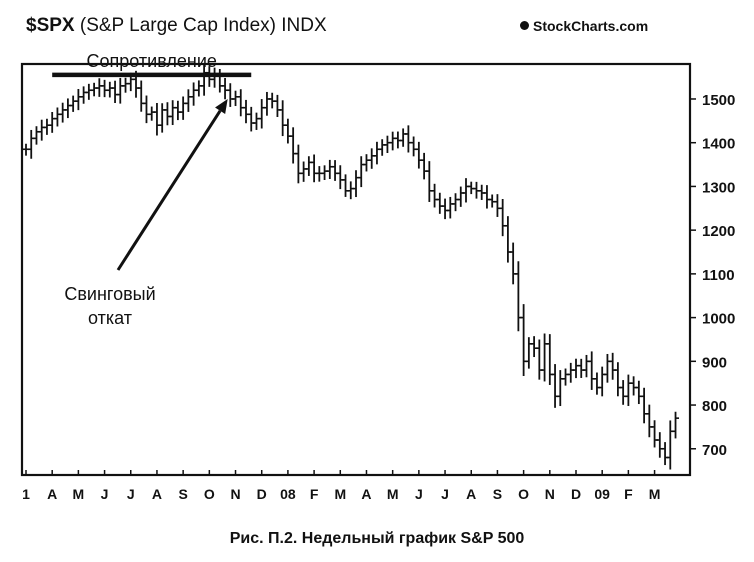 Image resolution: width=754 pixels, height=562 pixels. Describe the element at coordinates (109, 294) in the screenshot. I see `swing-label-line1: Свинговый` at that location.